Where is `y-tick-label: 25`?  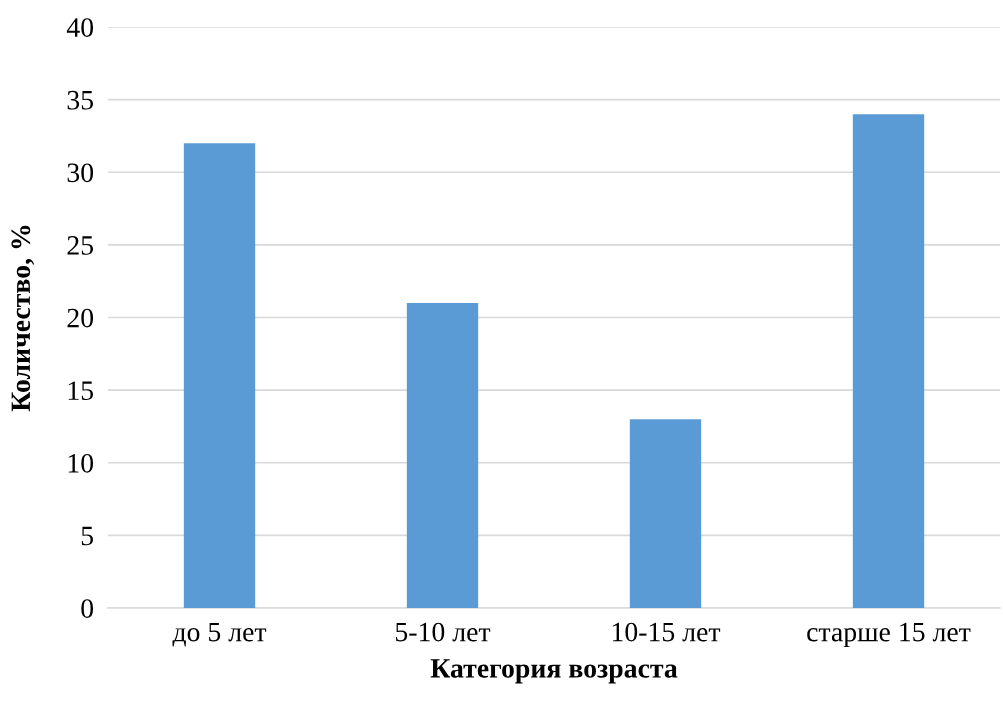 y-tick-label: 25 is located at coordinates (80, 245).